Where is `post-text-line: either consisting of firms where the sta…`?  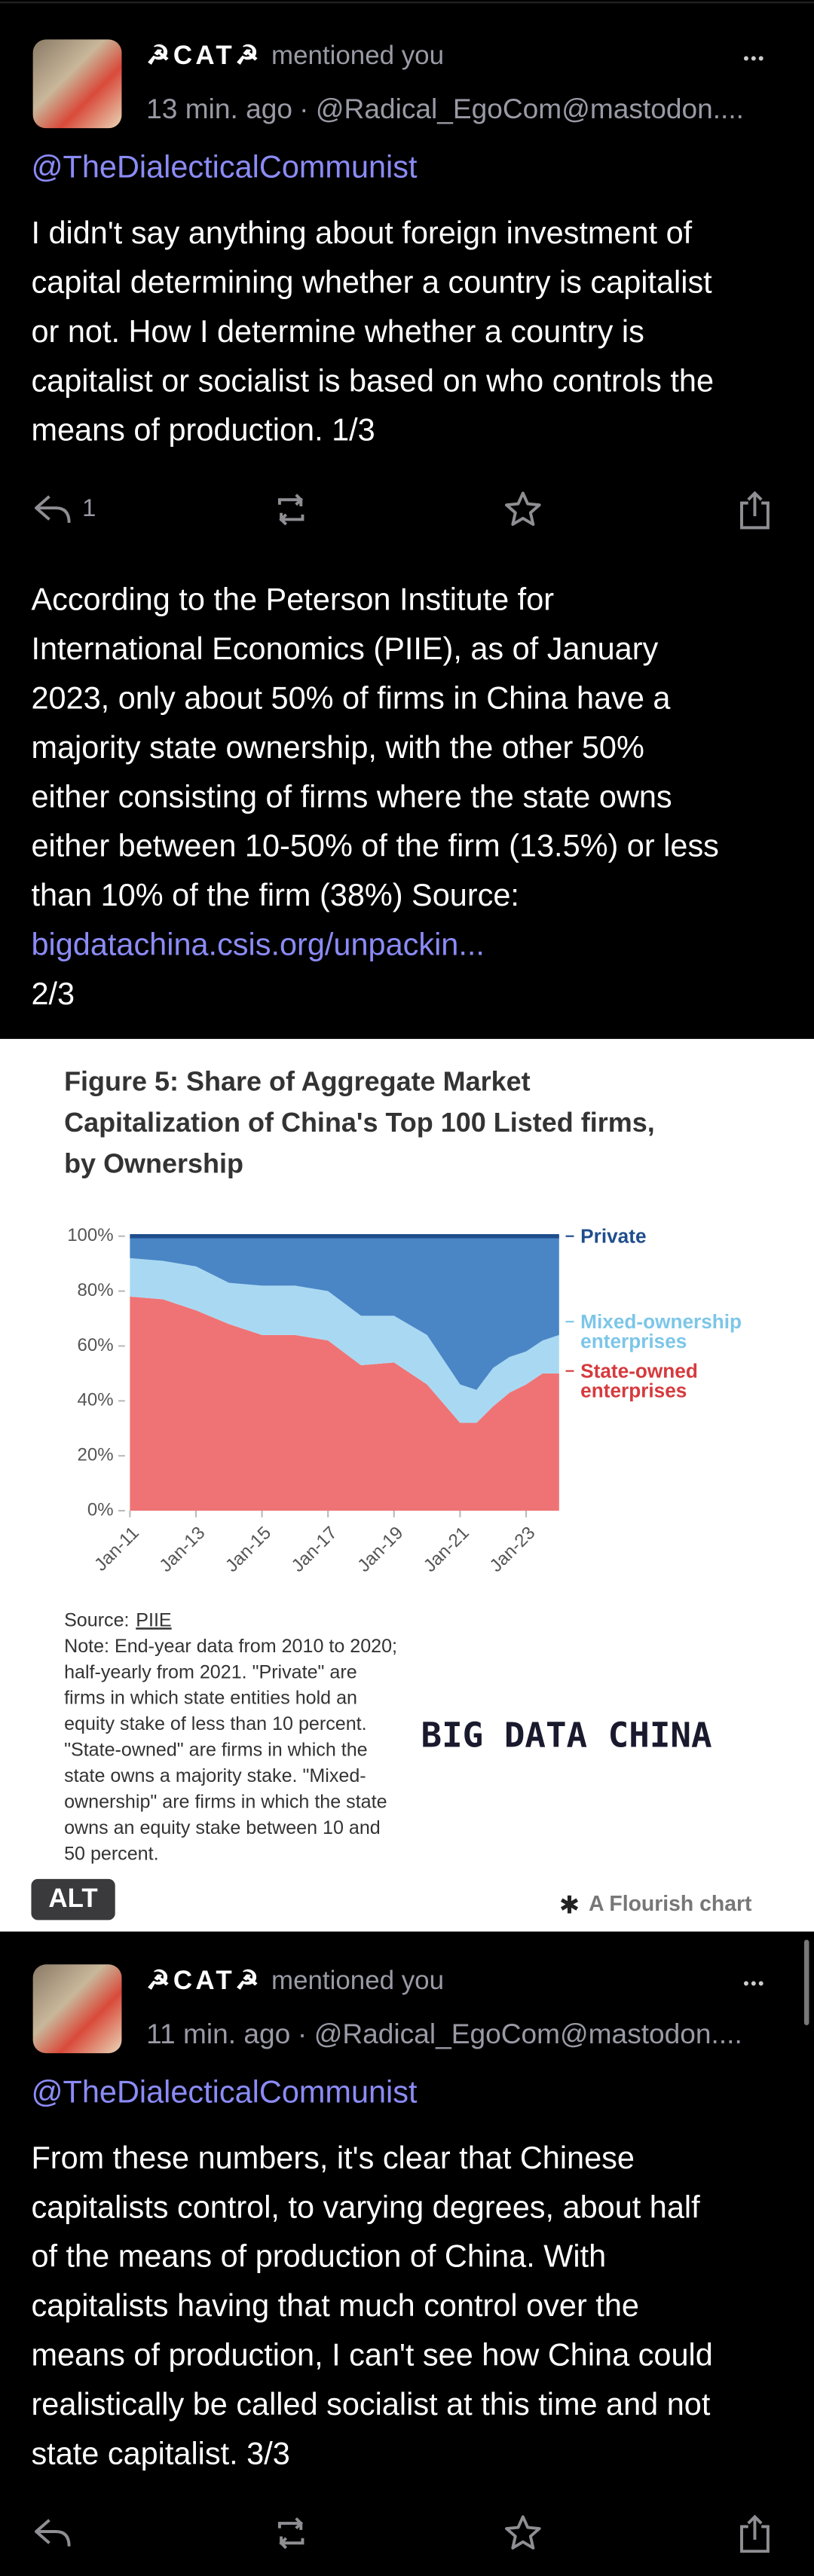 post-text-line: either consisting of firms where the sta… is located at coordinates (351, 798).